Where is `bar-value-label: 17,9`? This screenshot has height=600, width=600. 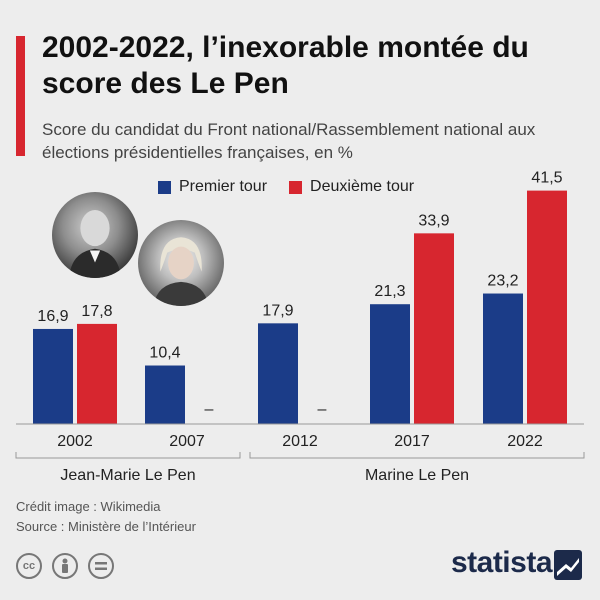 bar-value-label: 17,9 is located at coordinates (277, 310).